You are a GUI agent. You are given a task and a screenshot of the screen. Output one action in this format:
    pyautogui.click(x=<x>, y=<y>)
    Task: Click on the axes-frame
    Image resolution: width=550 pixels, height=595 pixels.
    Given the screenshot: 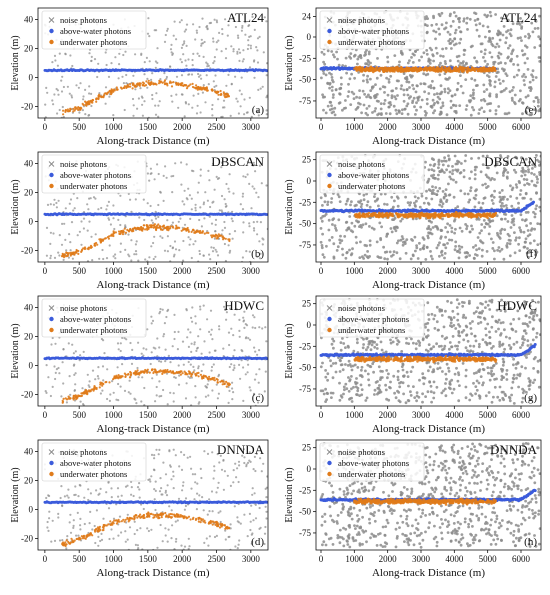 What is the action you would take?
    pyautogui.click(x=153, y=351)
    